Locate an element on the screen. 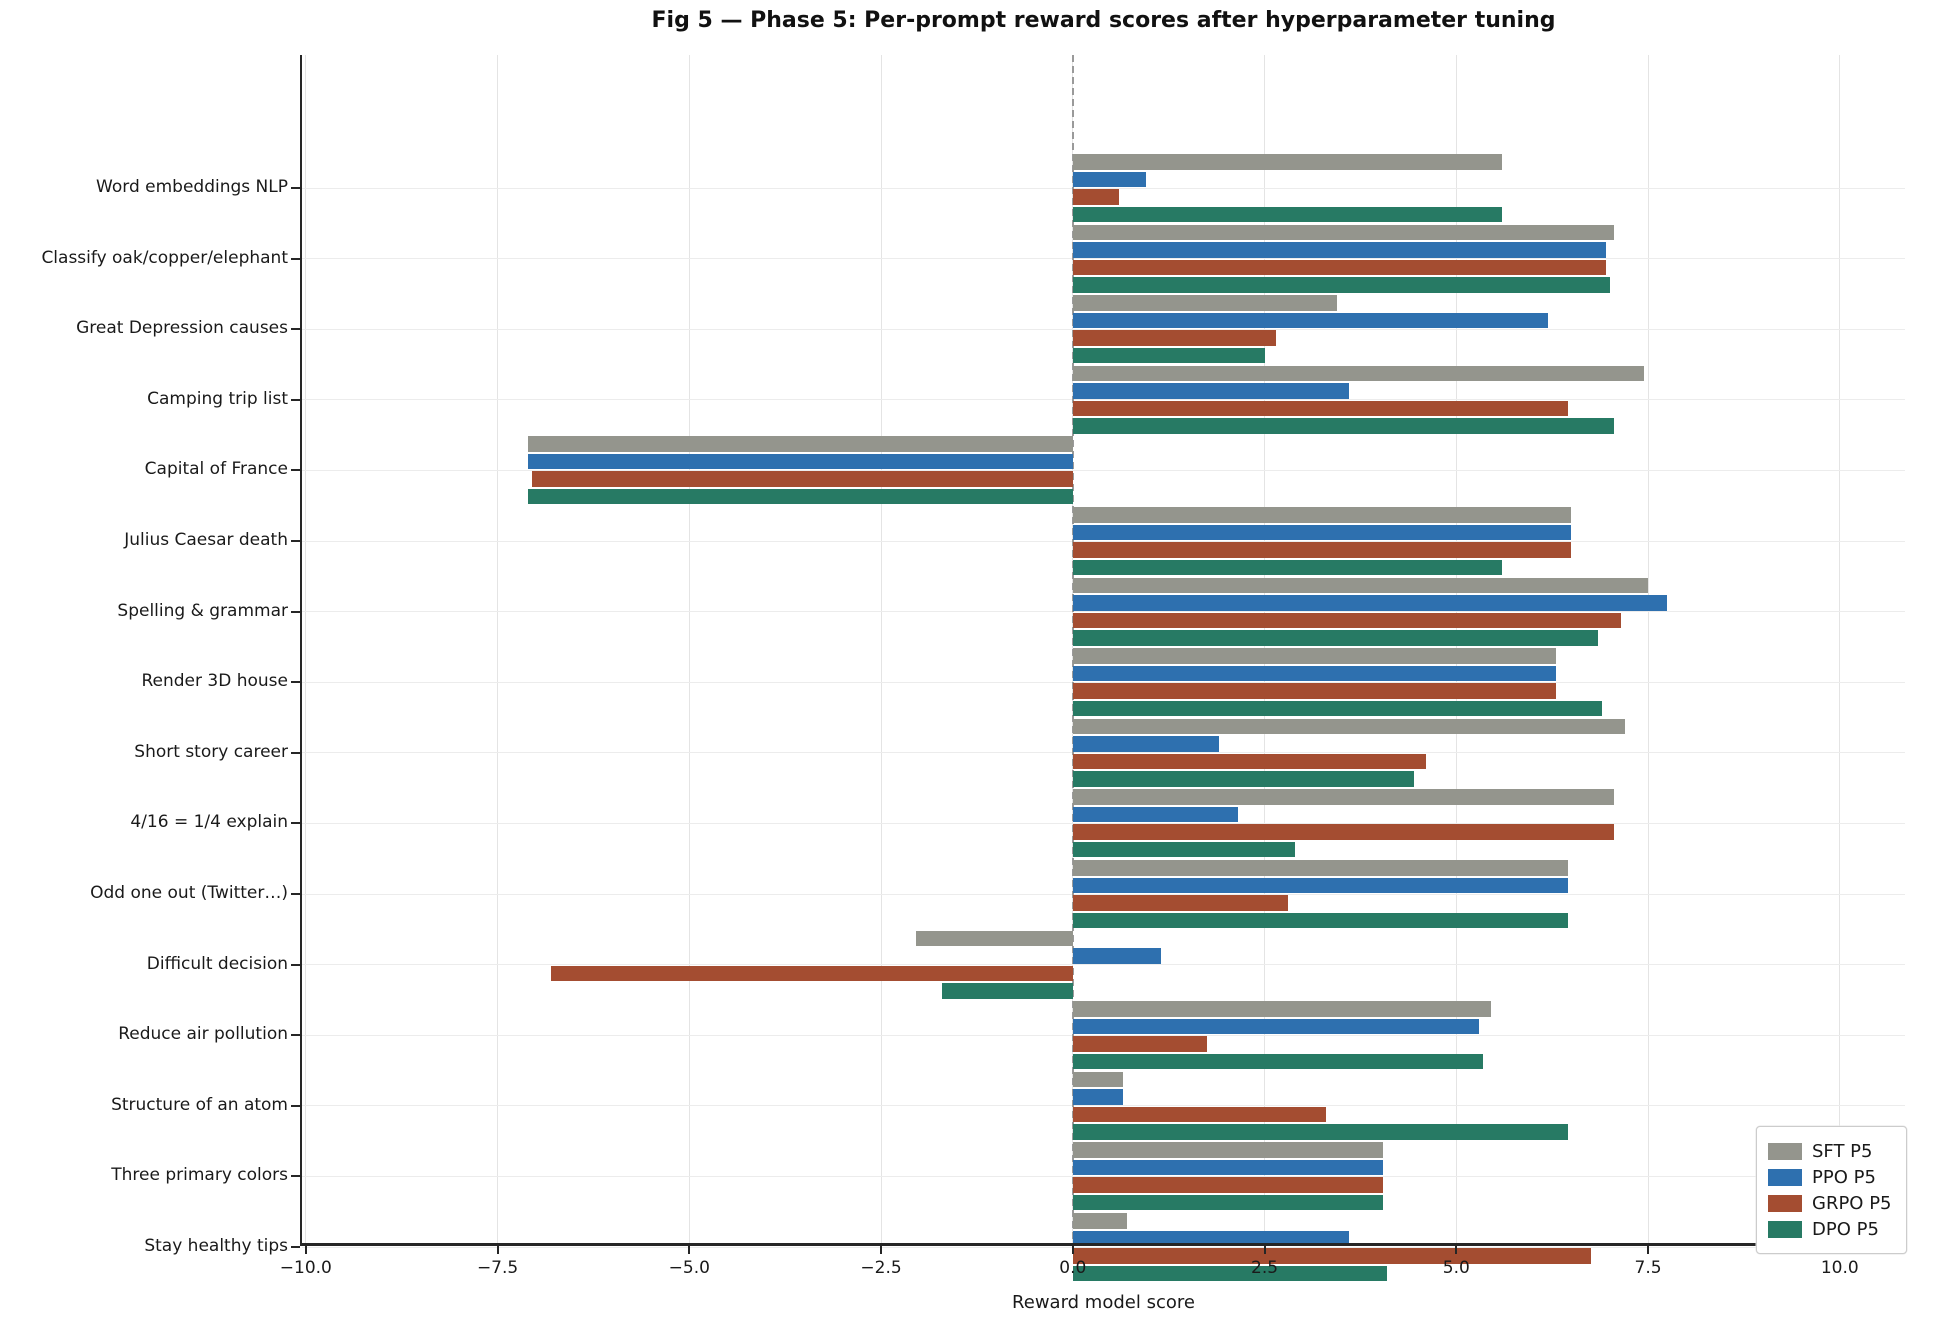 This screenshot has height=1331, width=1934. legend-item-ppo-p5: PPO P5 is located at coordinates (1831, 1177).